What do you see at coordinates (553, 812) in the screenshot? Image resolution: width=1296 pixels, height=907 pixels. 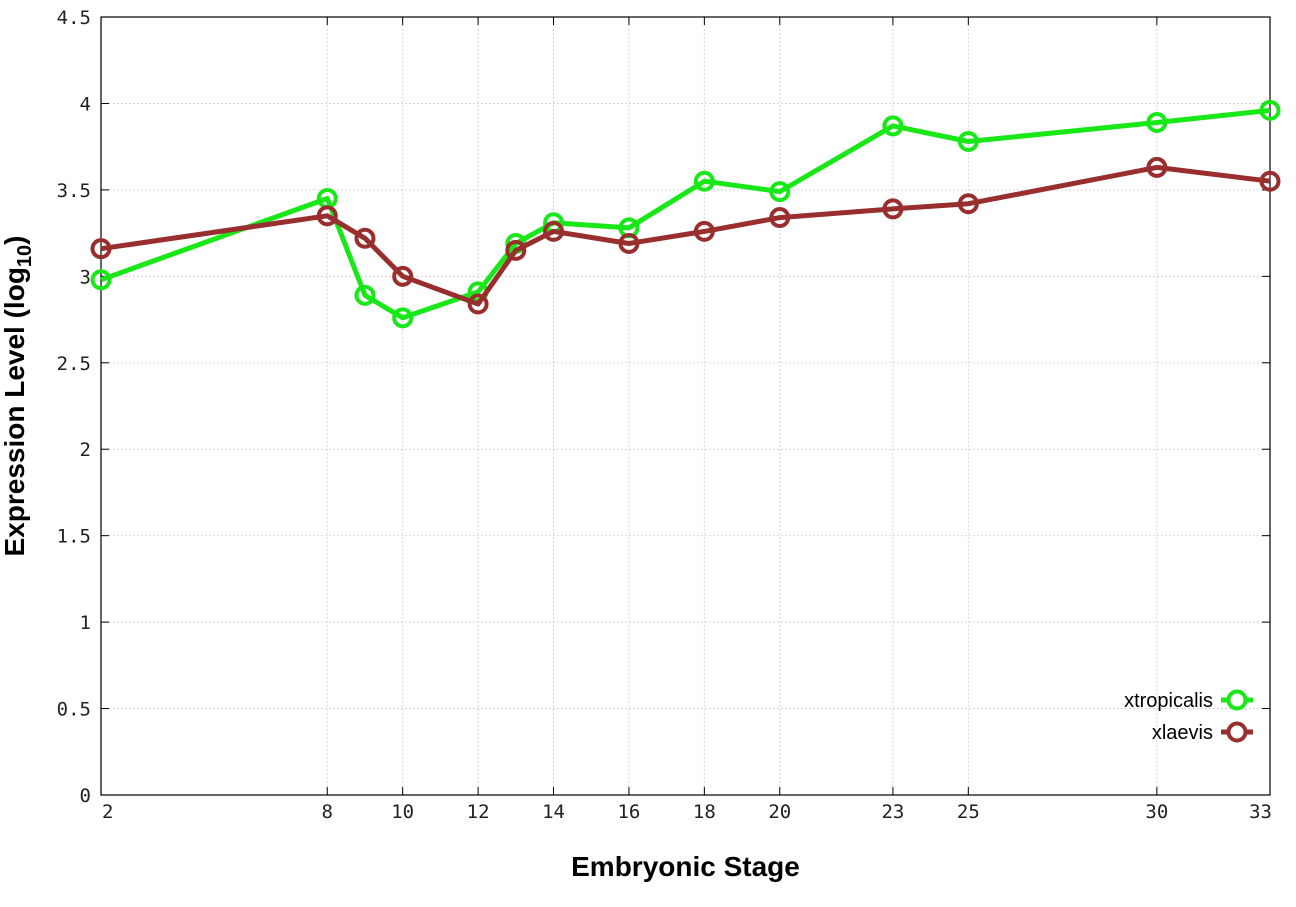 I see `x-tick-label: 14` at bounding box center [553, 812].